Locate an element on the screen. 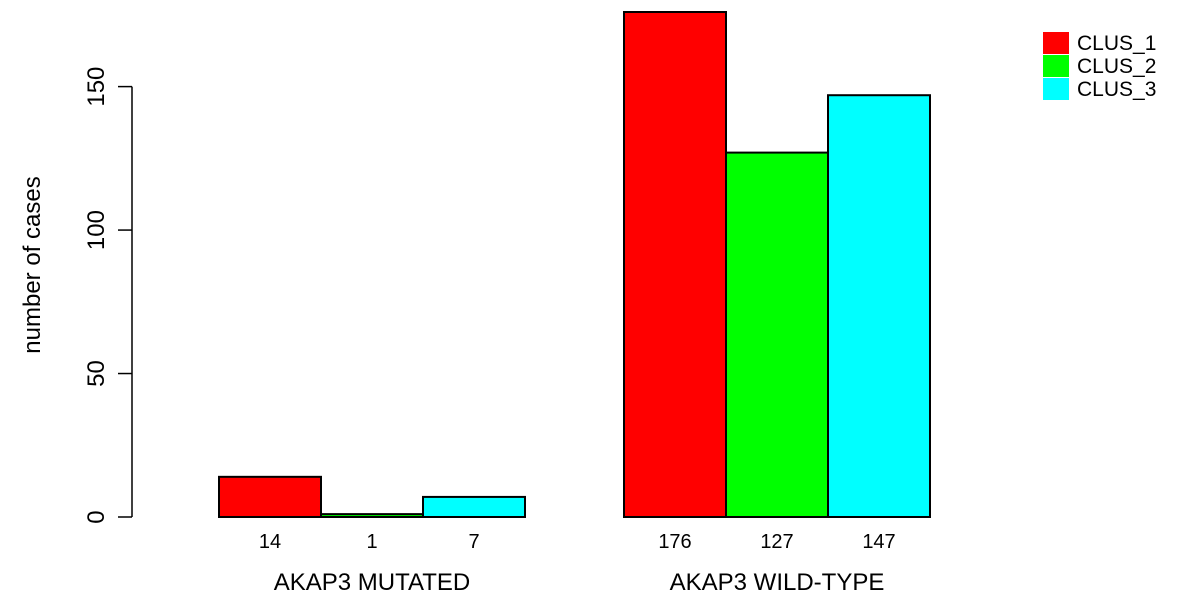 This screenshot has width=1203, height=598. bar-value-label: 1 is located at coordinates (371, 542).